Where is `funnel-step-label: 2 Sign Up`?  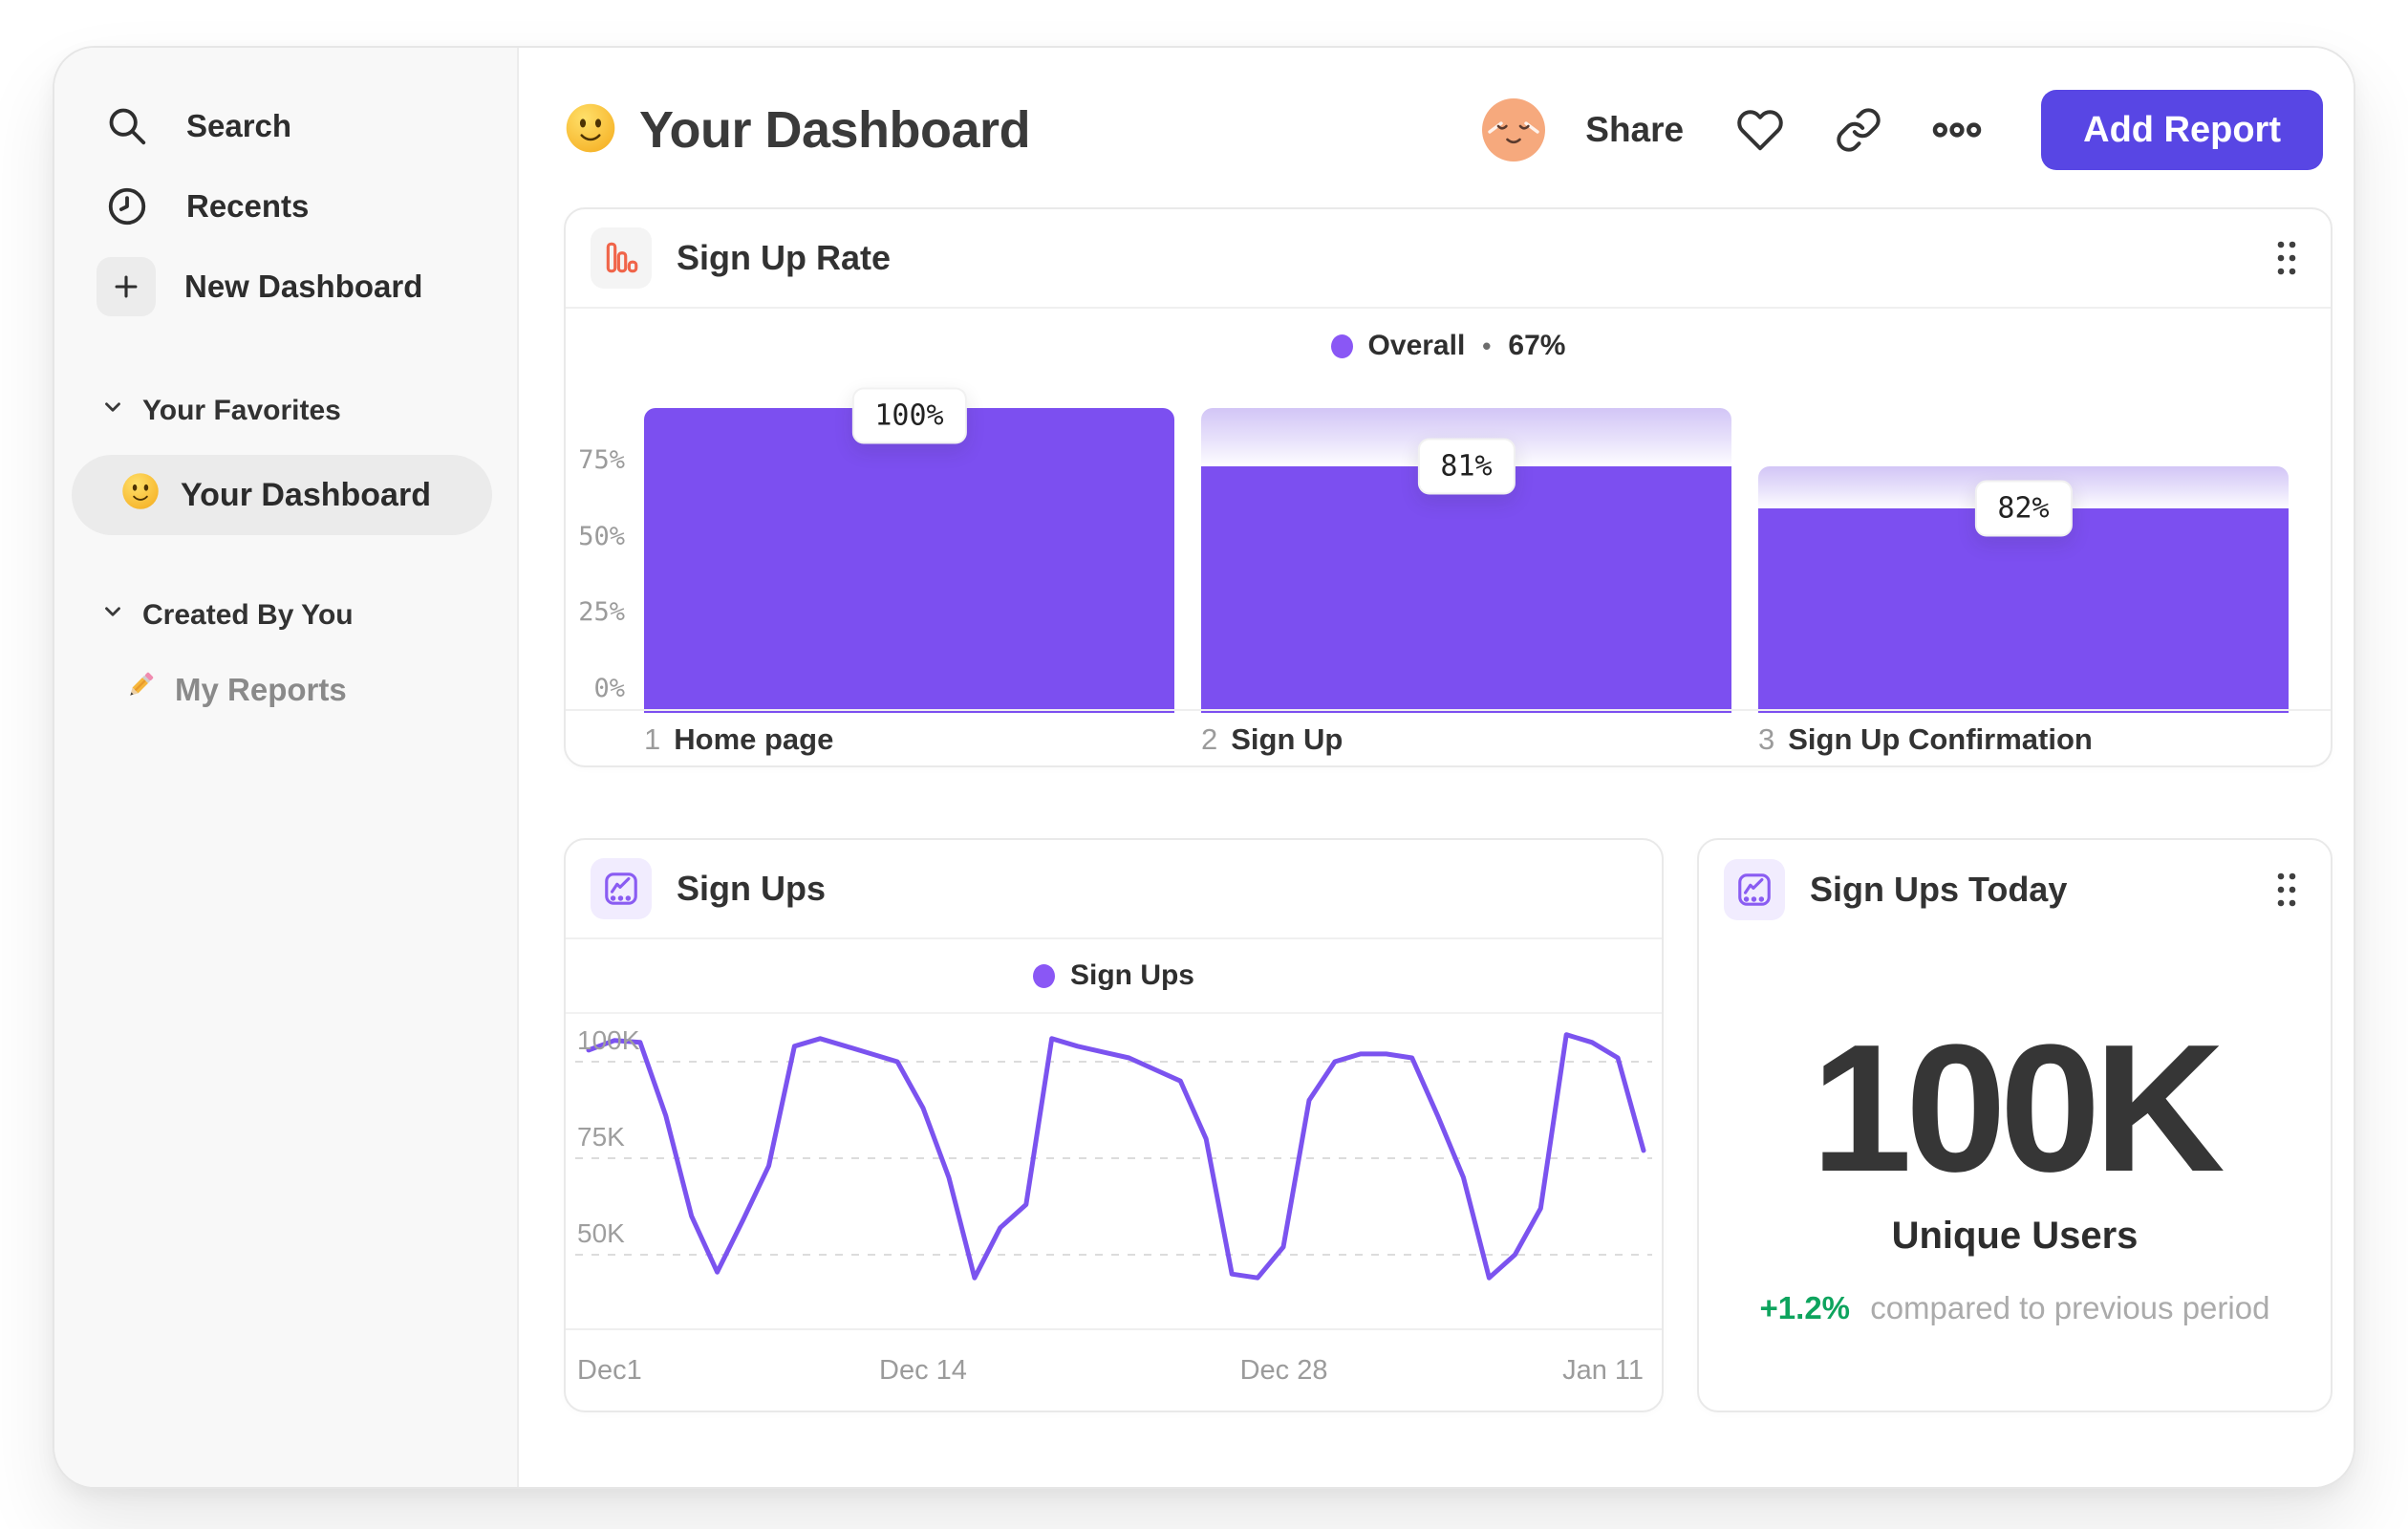
funnel-step-label: 2 Sign Up is located at coordinates (1272, 739).